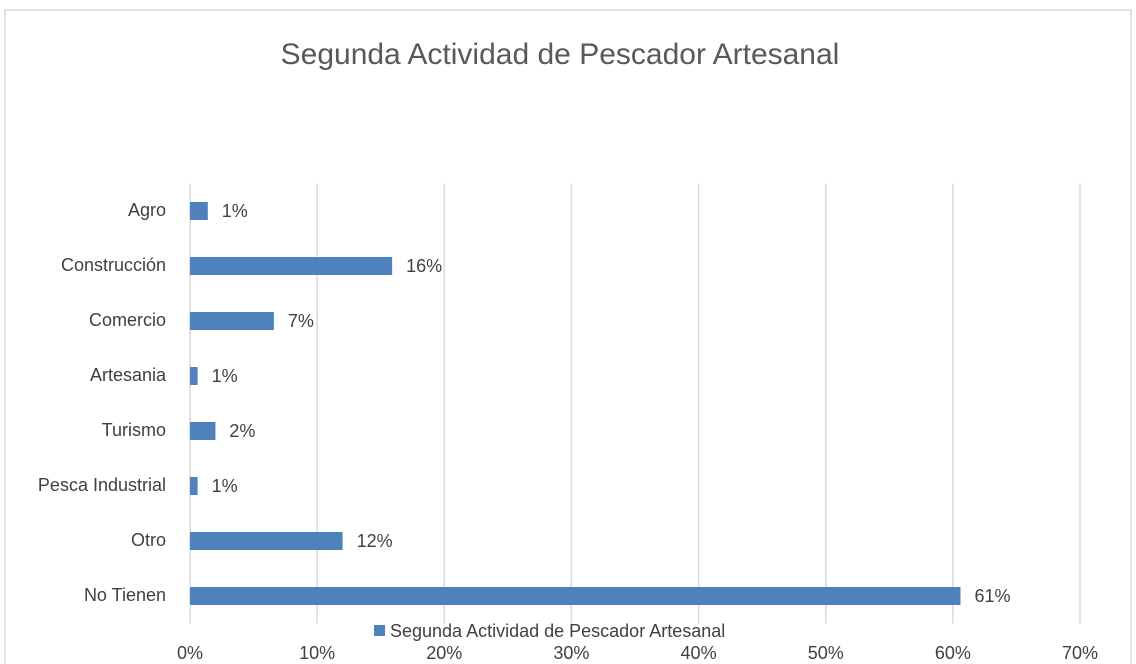 This screenshot has height=664, width=1136. What do you see at coordinates (102, 485) in the screenshot?
I see `y-tick-label: Pesca Industrial` at bounding box center [102, 485].